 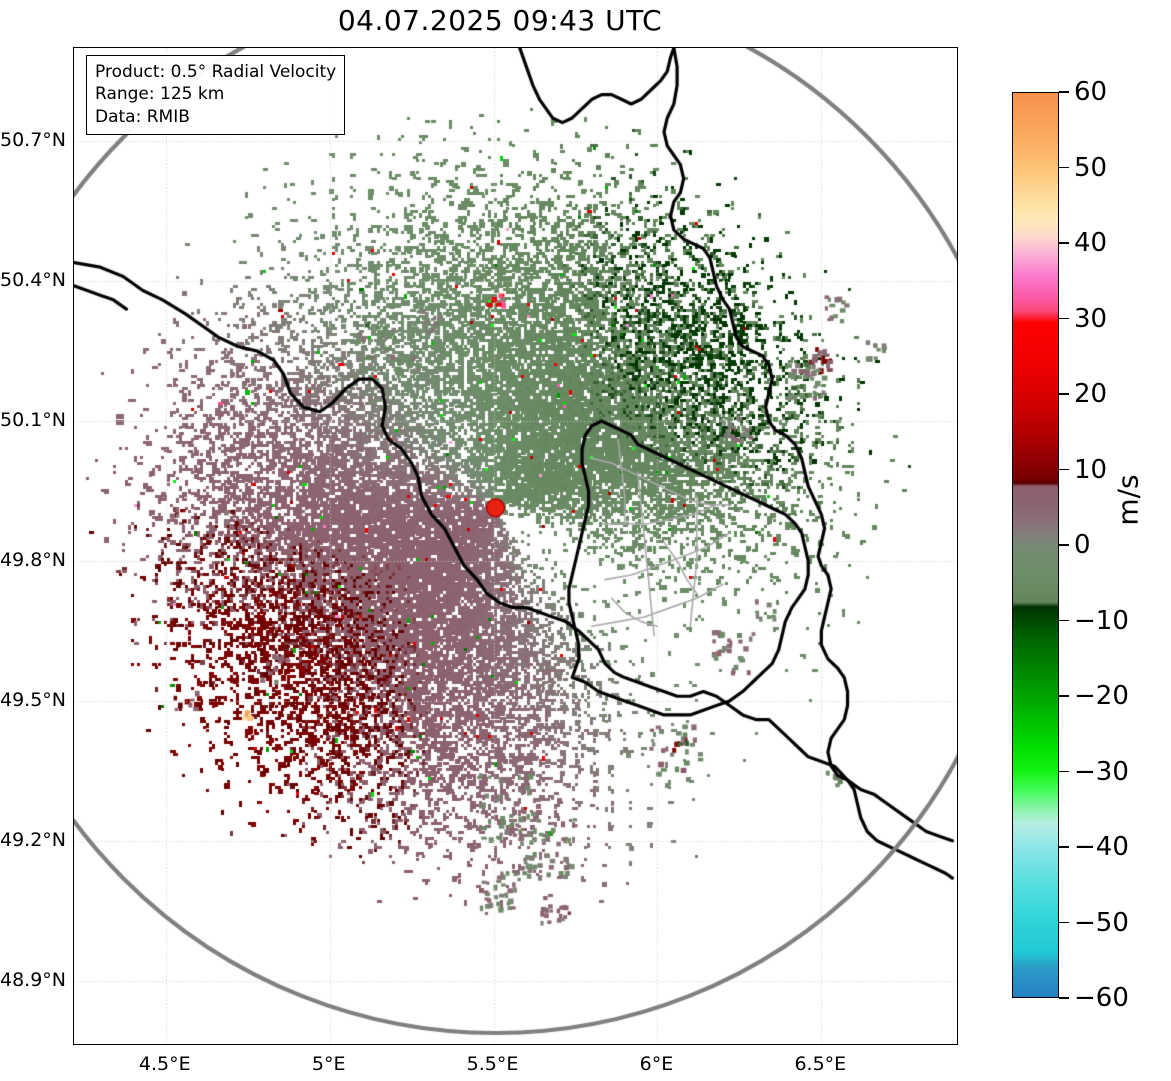 What do you see at coordinates (1128, 500) in the screenshot?
I see `colorbar-unit-label: m/s` at bounding box center [1128, 500].